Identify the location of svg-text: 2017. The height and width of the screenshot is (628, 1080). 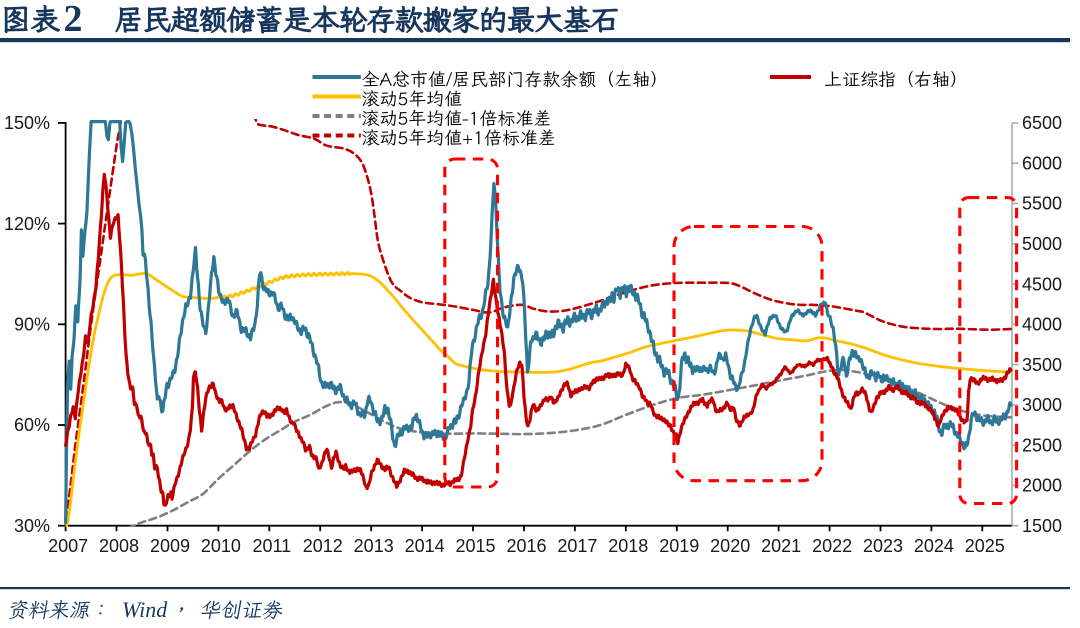
(577, 546).